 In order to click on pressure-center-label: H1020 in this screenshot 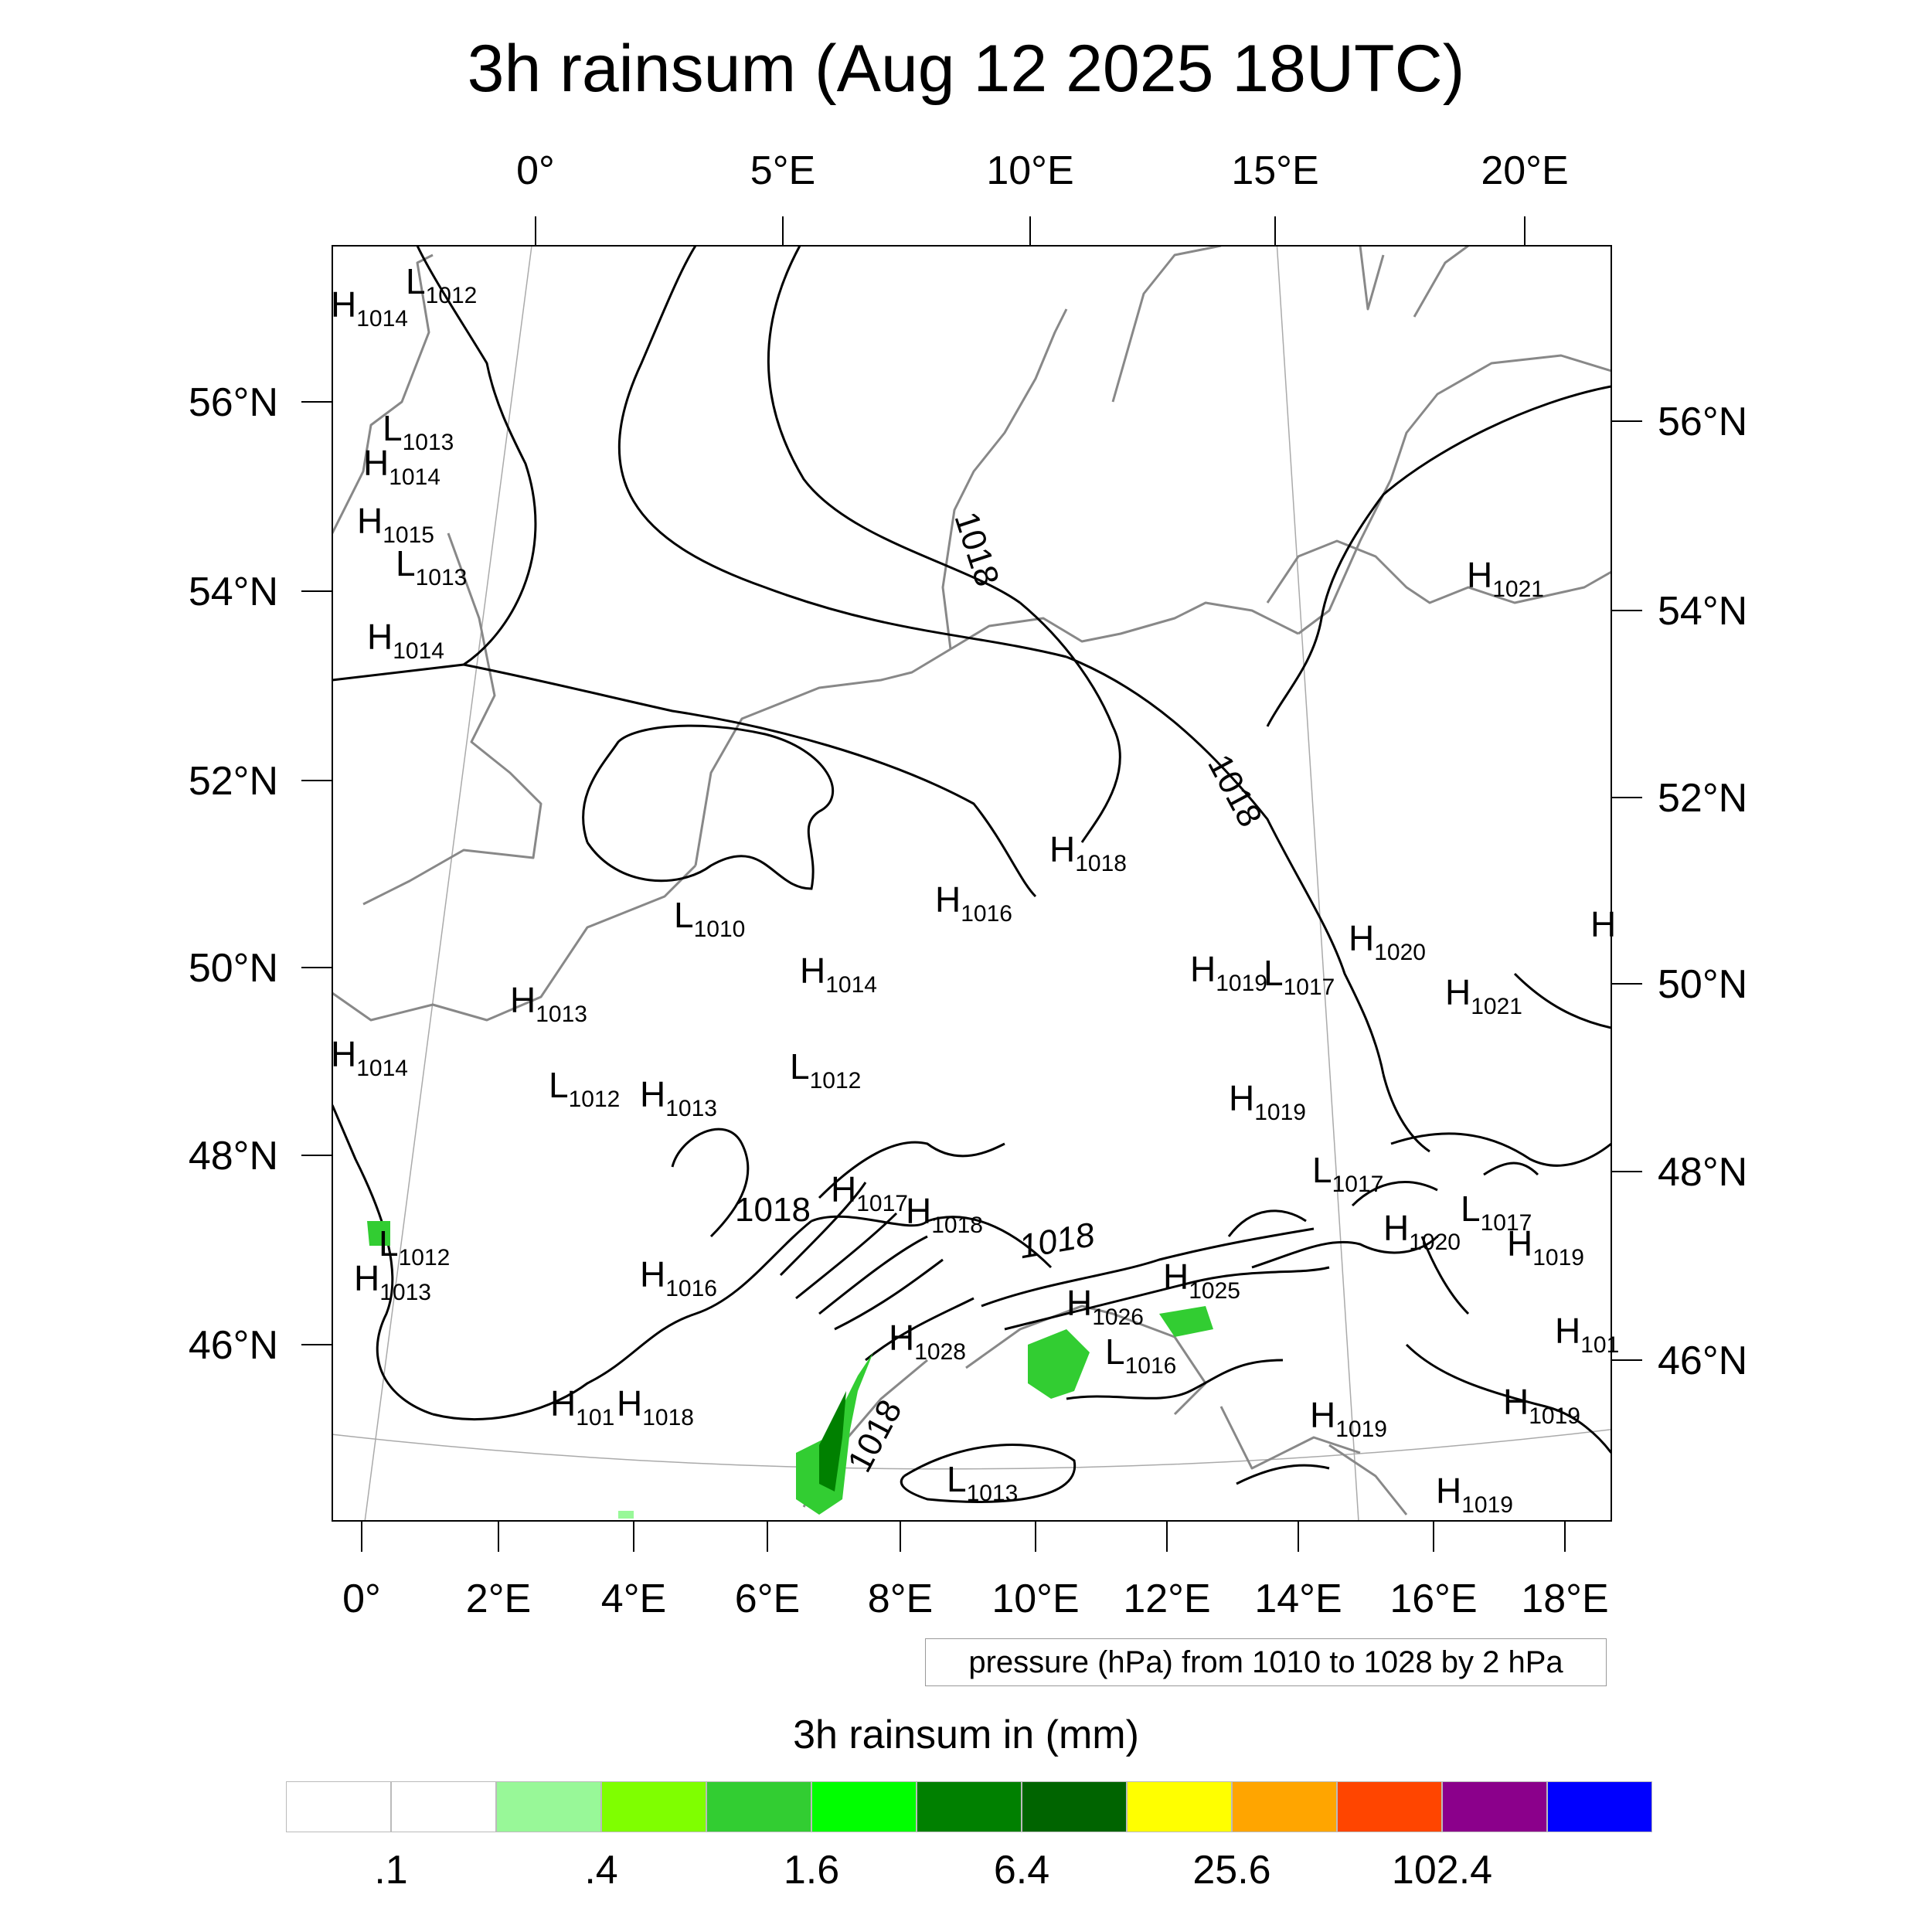, I will do `click(1388, 942)`.